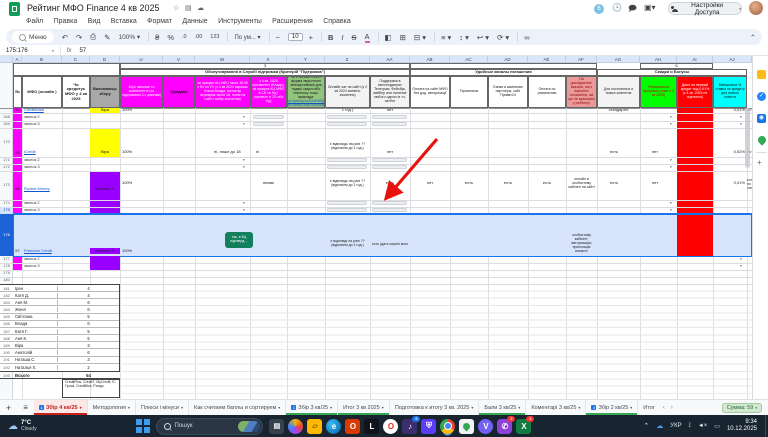 The image size is (768, 437). What do you see at coordinates (6, 375) in the screenshot?
I see `row-header: 193` at bounding box center [6, 375].